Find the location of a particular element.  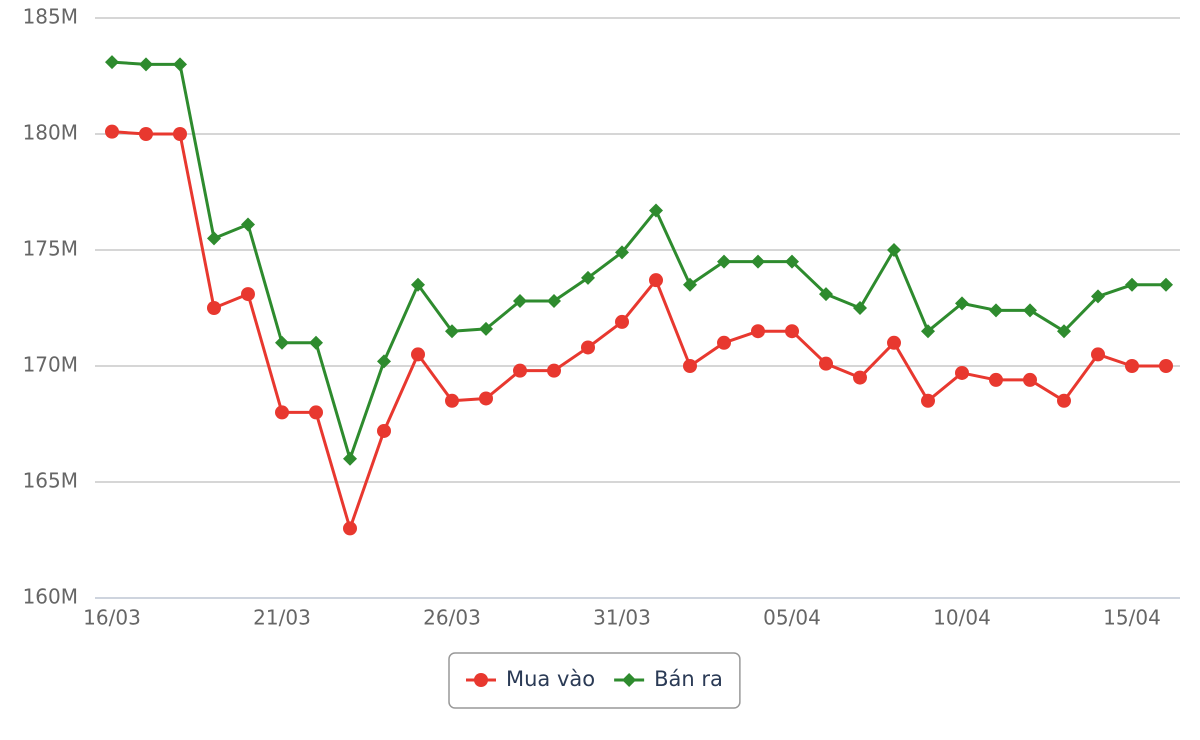

x-tick-label: 21/03 is located at coordinates (282, 618).